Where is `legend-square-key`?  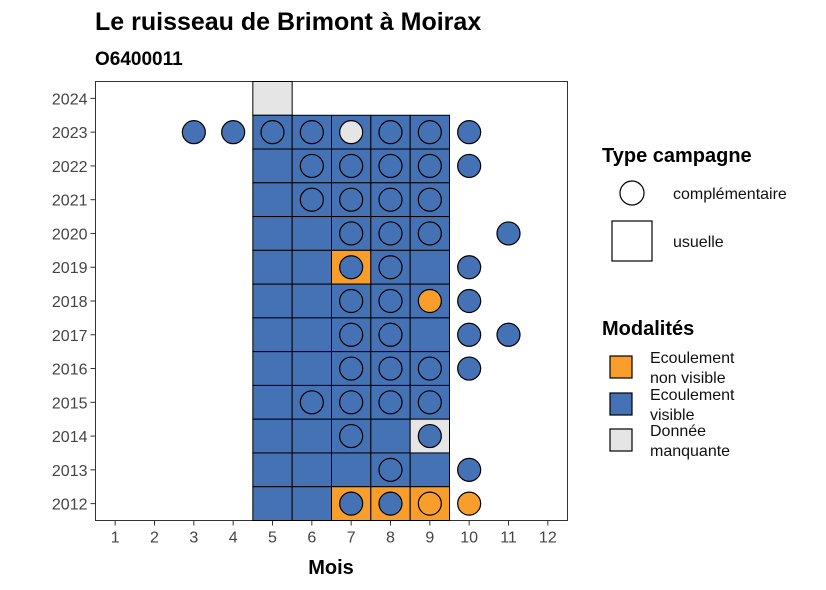 legend-square-key is located at coordinates (632, 241).